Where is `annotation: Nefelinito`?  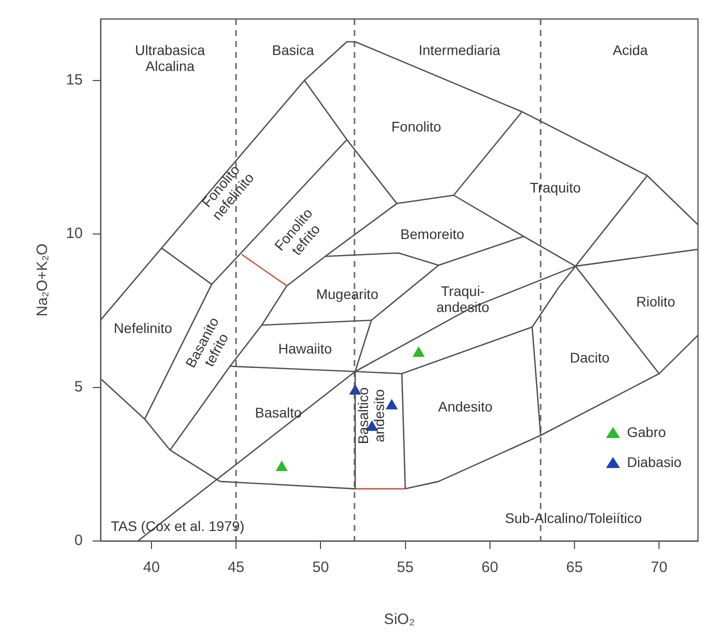
annotation: Nefelinito is located at coordinates (143, 328).